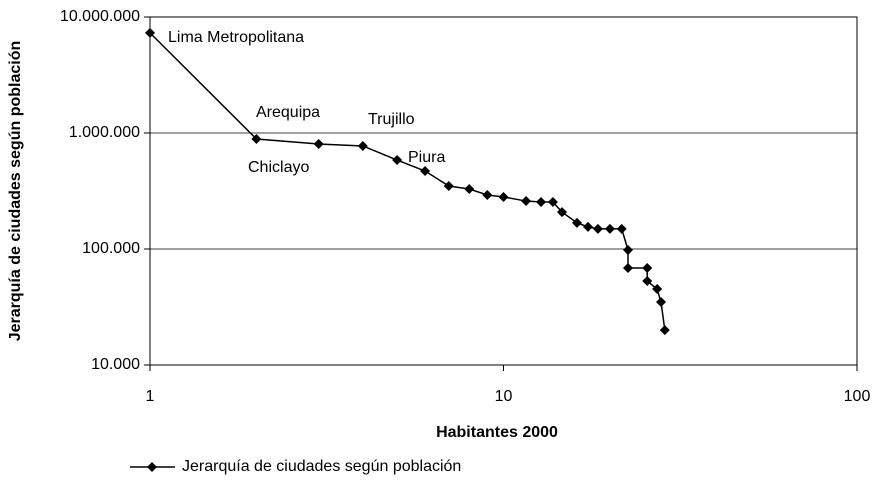 Image resolution: width=883 pixels, height=488 pixels. What do you see at coordinates (236, 37) in the screenshot?
I see `annotation: Lima Metropolitana` at bounding box center [236, 37].